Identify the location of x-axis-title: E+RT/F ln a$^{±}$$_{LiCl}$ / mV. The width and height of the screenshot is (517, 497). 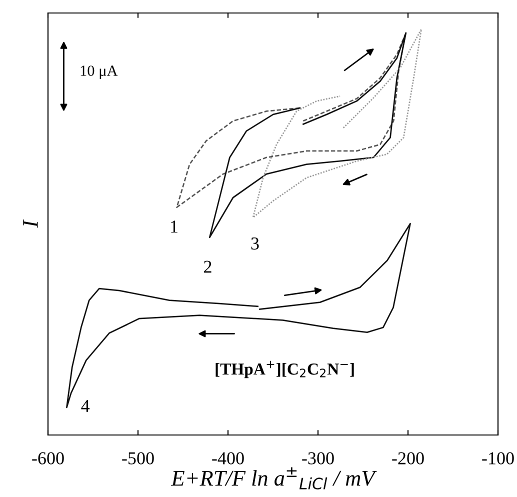
(273, 478).